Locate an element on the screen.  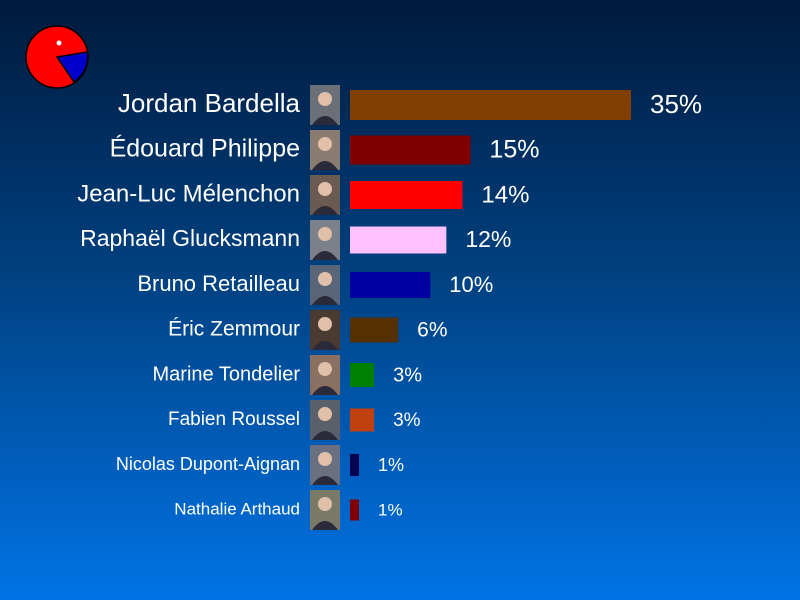
value-label: 6% is located at coordinates (432, 330).